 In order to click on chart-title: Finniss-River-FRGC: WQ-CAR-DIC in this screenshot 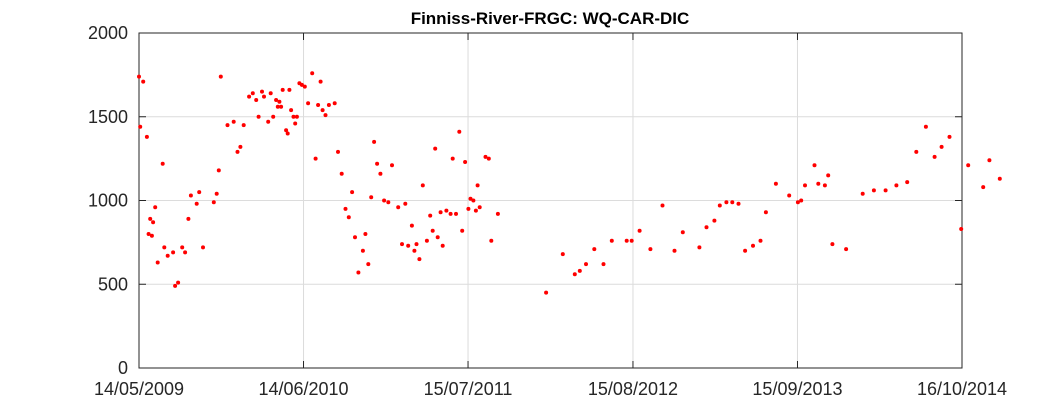, I will do `click(550, 18)`.